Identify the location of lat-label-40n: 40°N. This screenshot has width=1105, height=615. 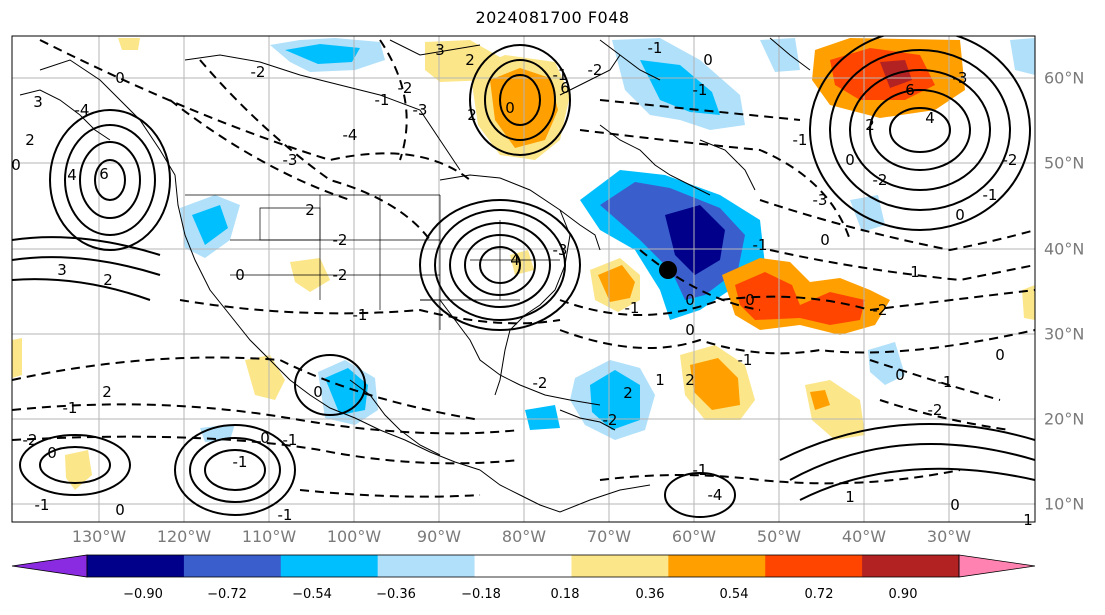
(1064, 249).